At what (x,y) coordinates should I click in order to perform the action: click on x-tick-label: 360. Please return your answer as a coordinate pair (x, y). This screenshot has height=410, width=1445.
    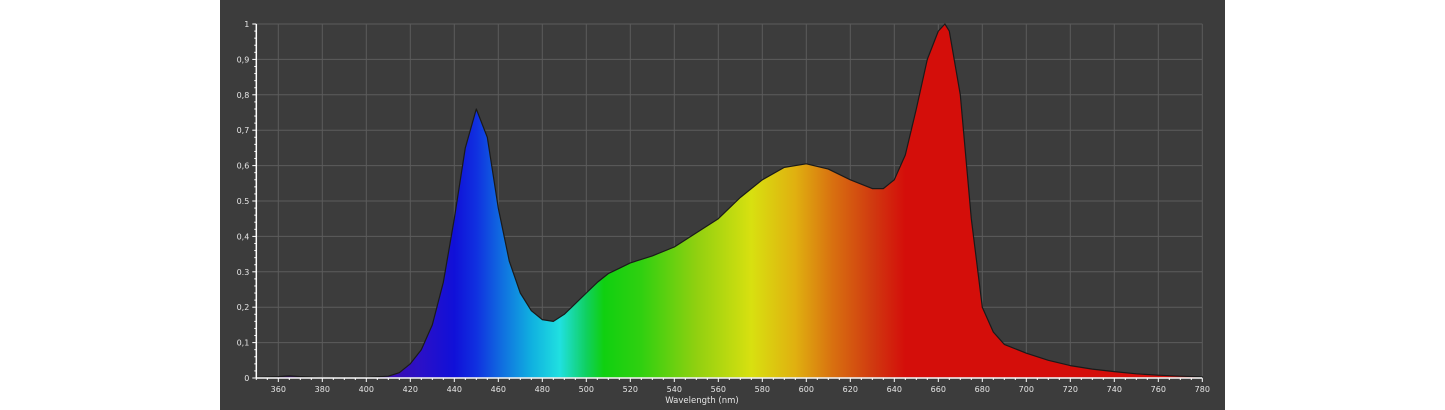
    Looking at the image, I should click on (278, 389).